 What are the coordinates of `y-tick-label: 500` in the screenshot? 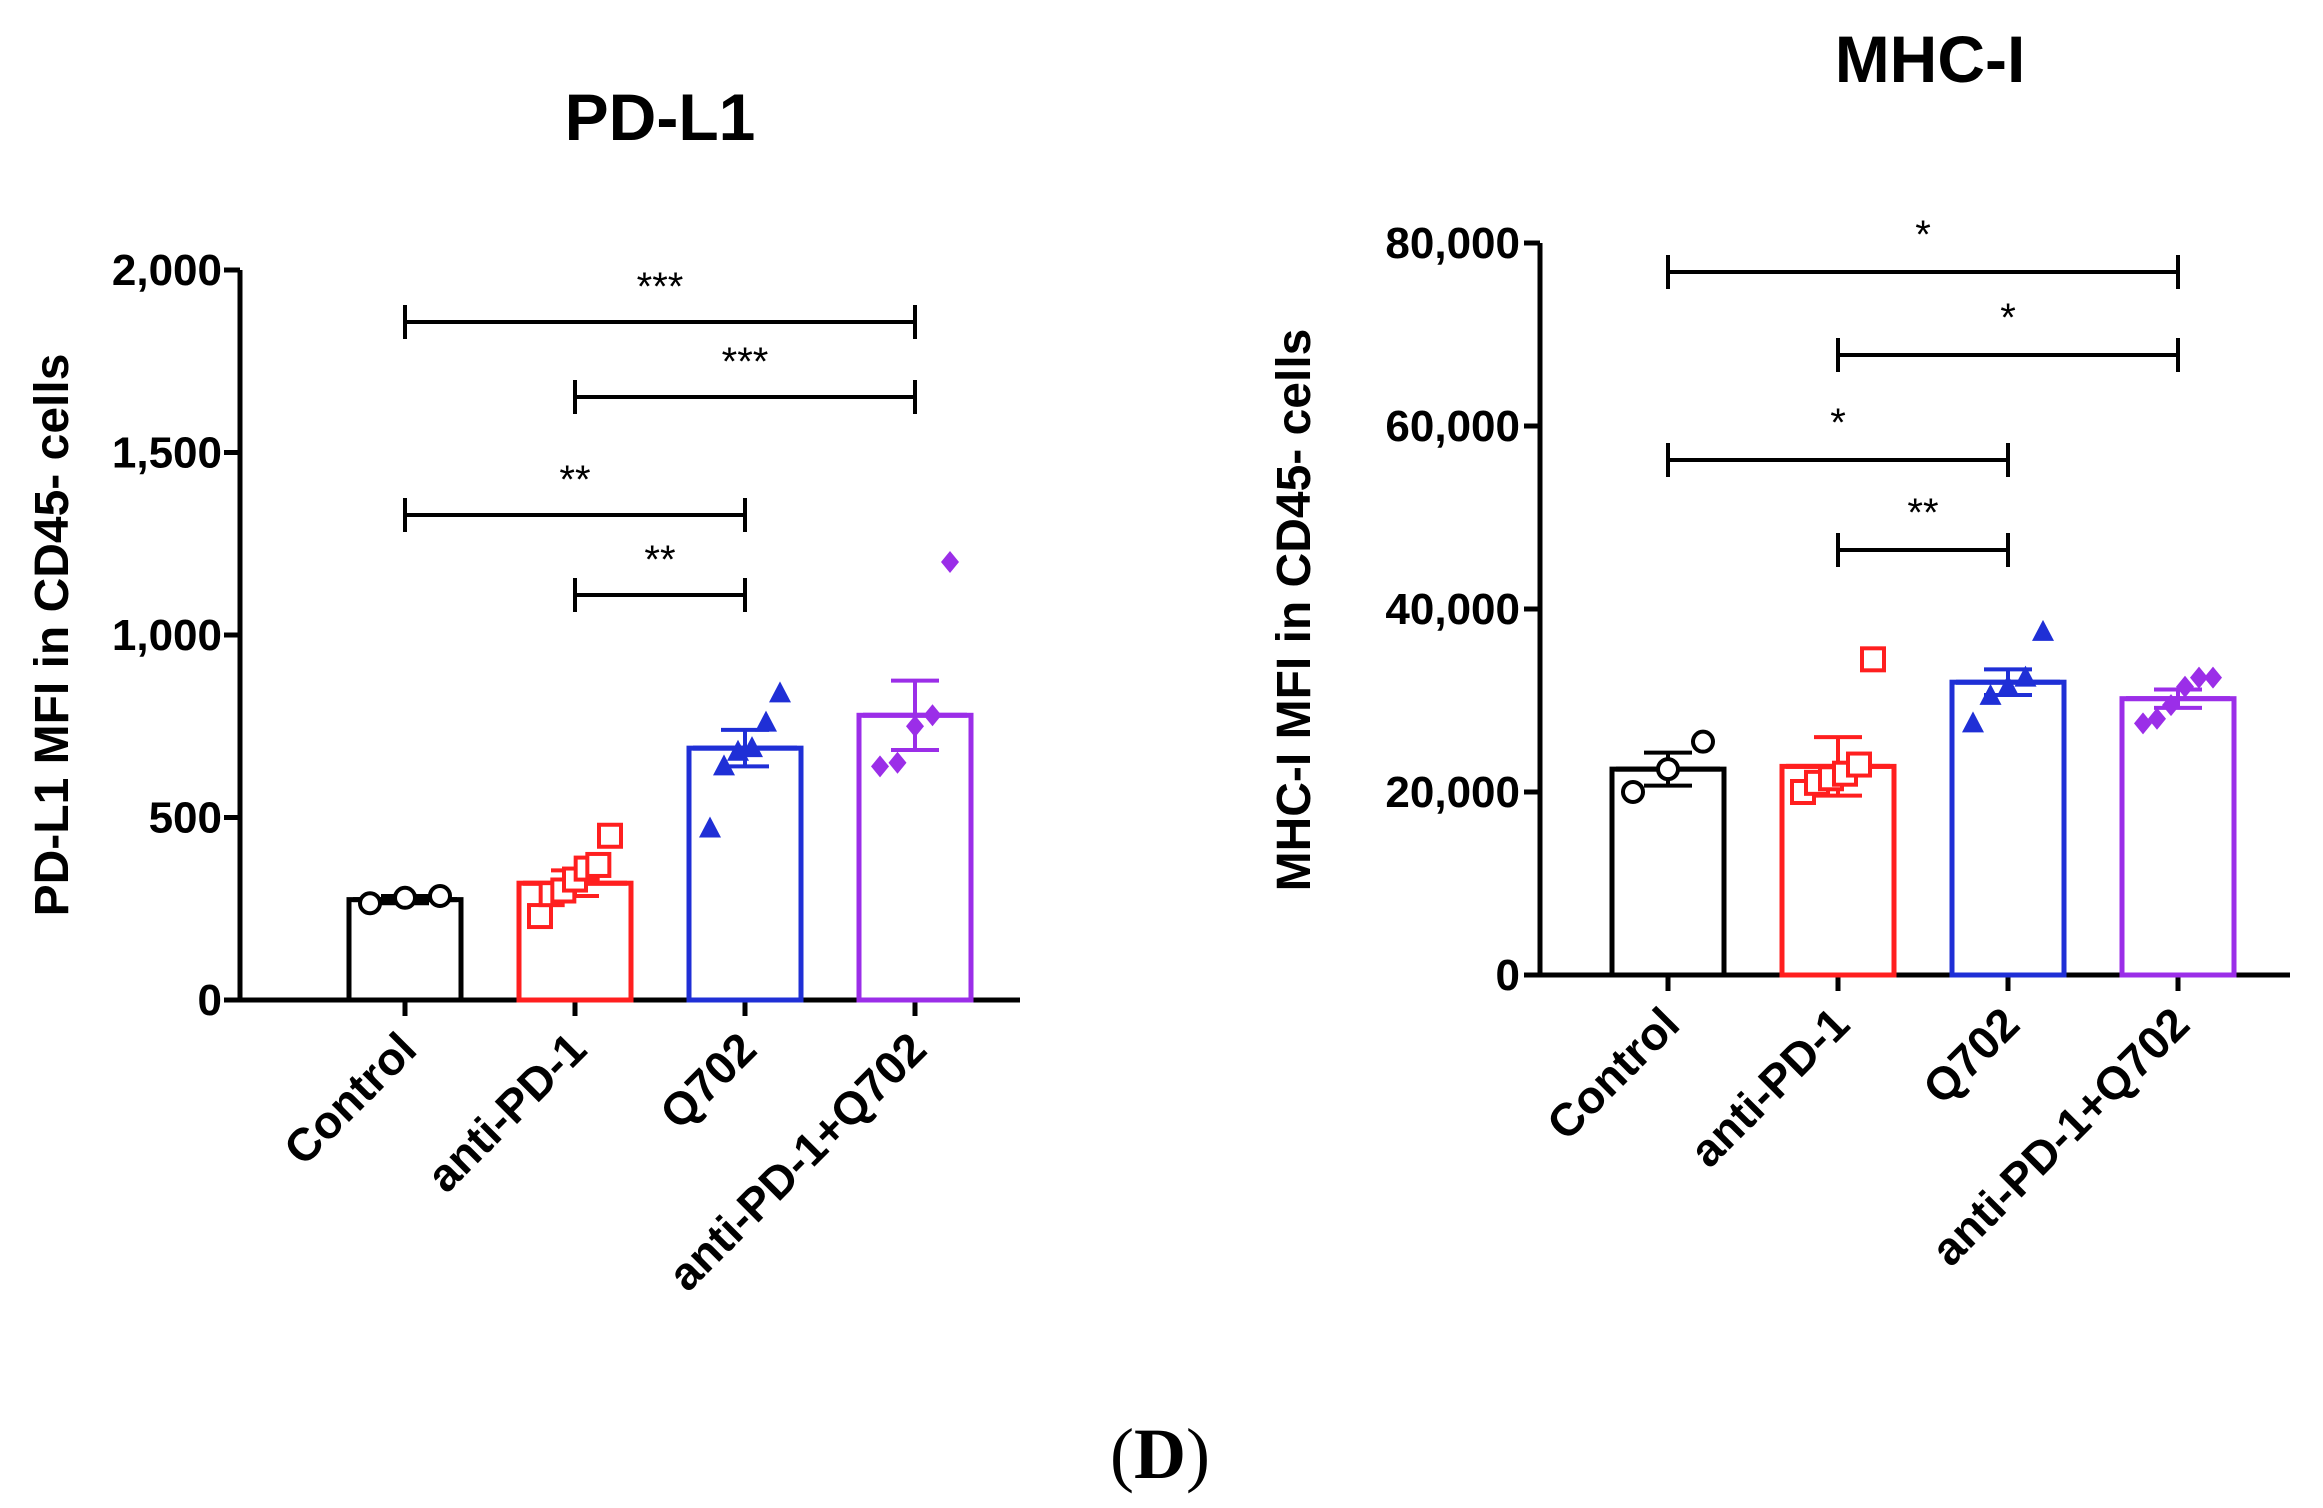 It's located at (185, 818).